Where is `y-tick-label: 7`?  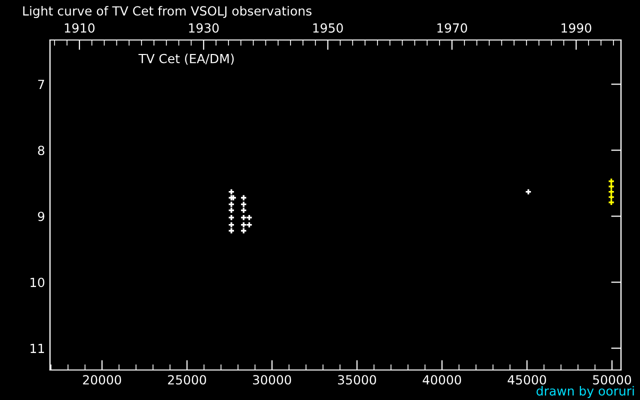
y-tick-label: 7 is located at coordinates (41, 84).